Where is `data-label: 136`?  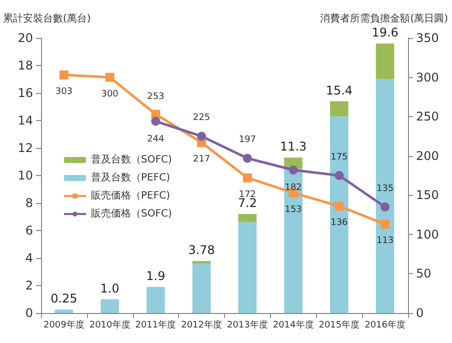 data-label: 136 is located at coordinates (339, 223).